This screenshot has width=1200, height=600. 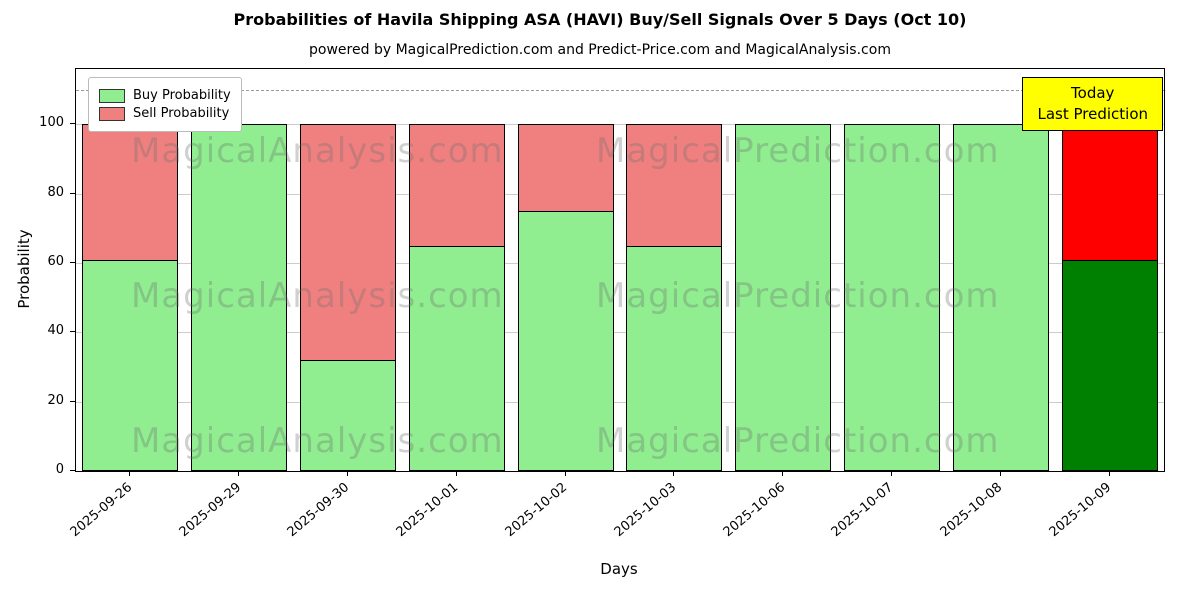 What do you see at coordinates (754, 510) in the screenshot?
I see `x-tick-label-2025-10-06: 2025-10-06` at bounding box center [754, 510].